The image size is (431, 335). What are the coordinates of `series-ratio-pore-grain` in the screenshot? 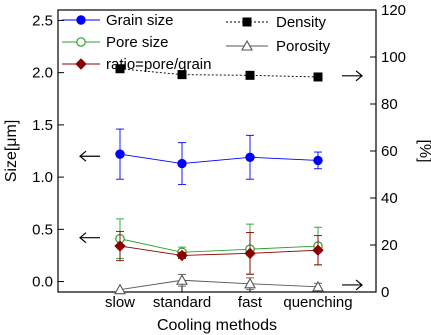 It's located at (219, 252).